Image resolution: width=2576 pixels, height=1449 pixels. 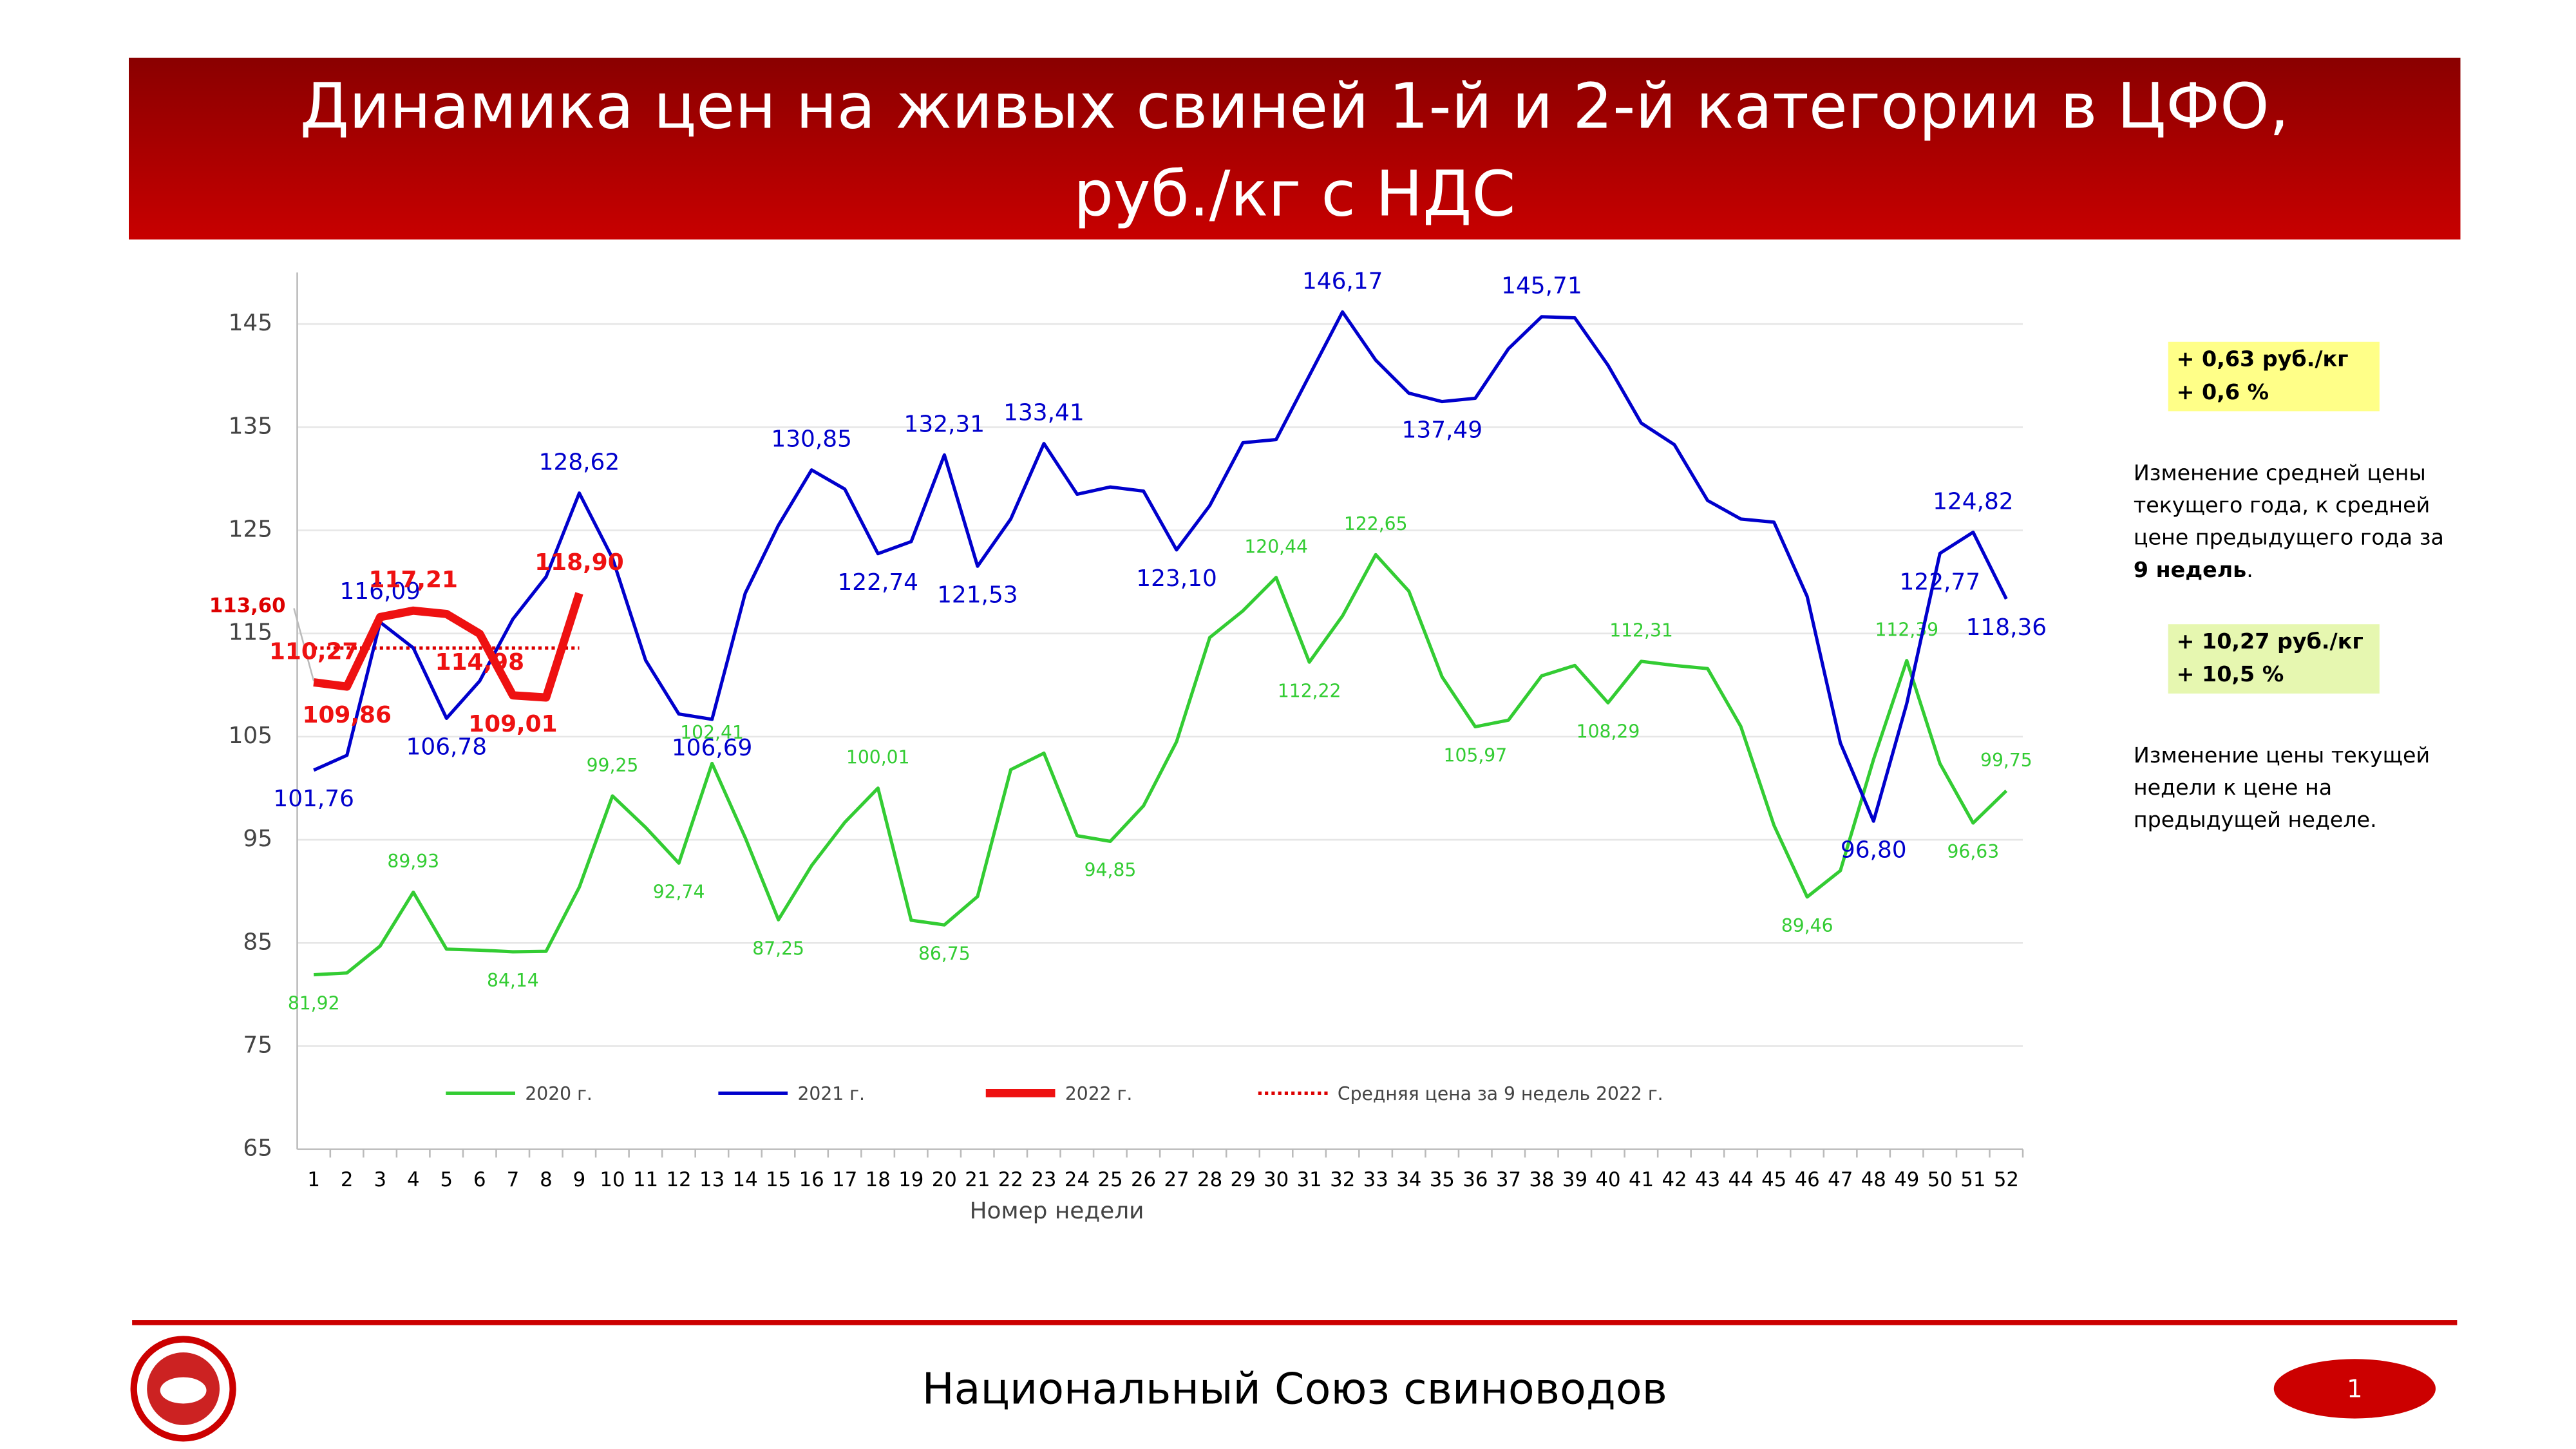 I want to click on data-label: 121,53, so click(x=977, y=595).